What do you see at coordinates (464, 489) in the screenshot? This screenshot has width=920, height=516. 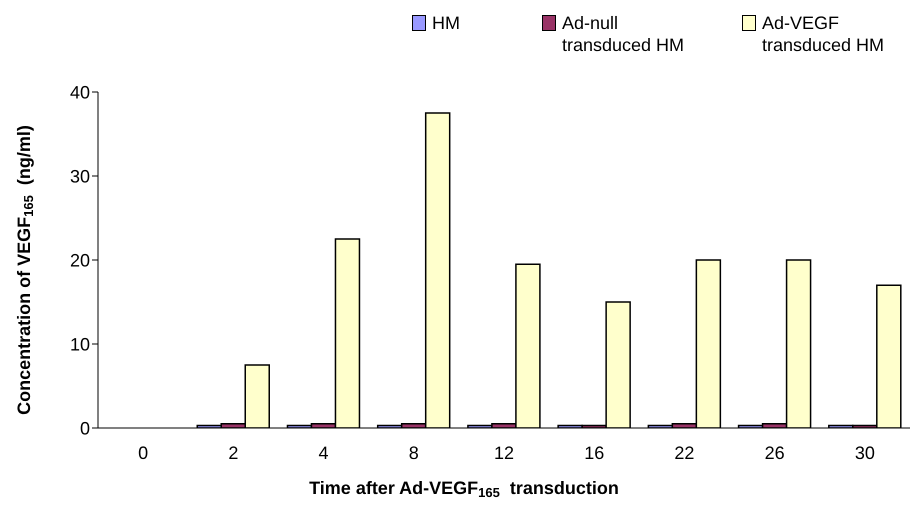 I see `x-axis-title: Time after Ad-VEGF$_{165}$ transduction` at bounding box center [464, 489].